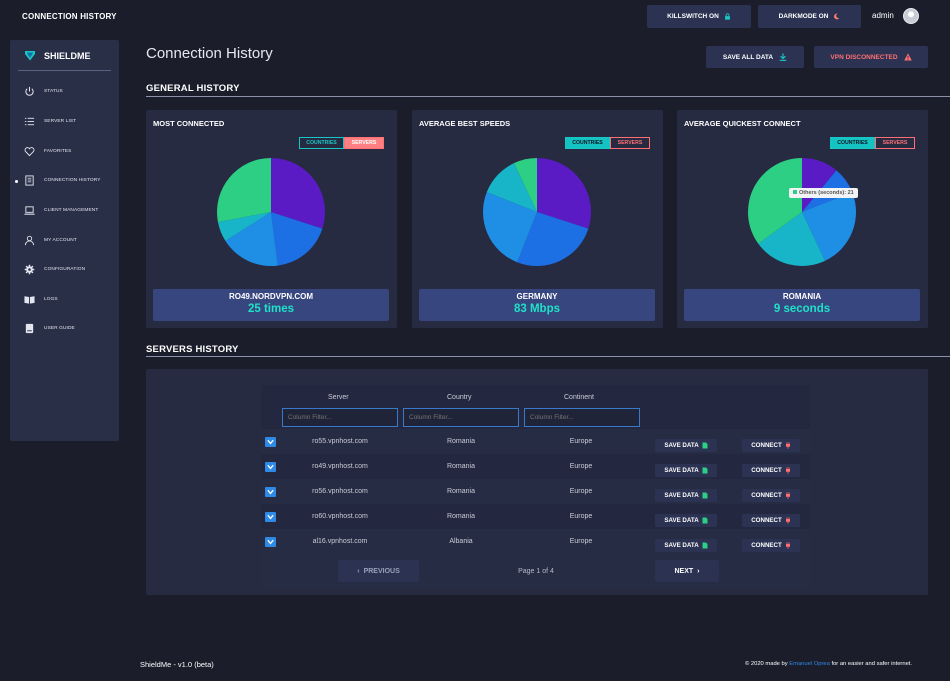 The image size is (950, 681). What do you see at coordinates (802, 296) in the screenshot?
I see `summary-name: ROMANIA` at bounding box center [802, 296].